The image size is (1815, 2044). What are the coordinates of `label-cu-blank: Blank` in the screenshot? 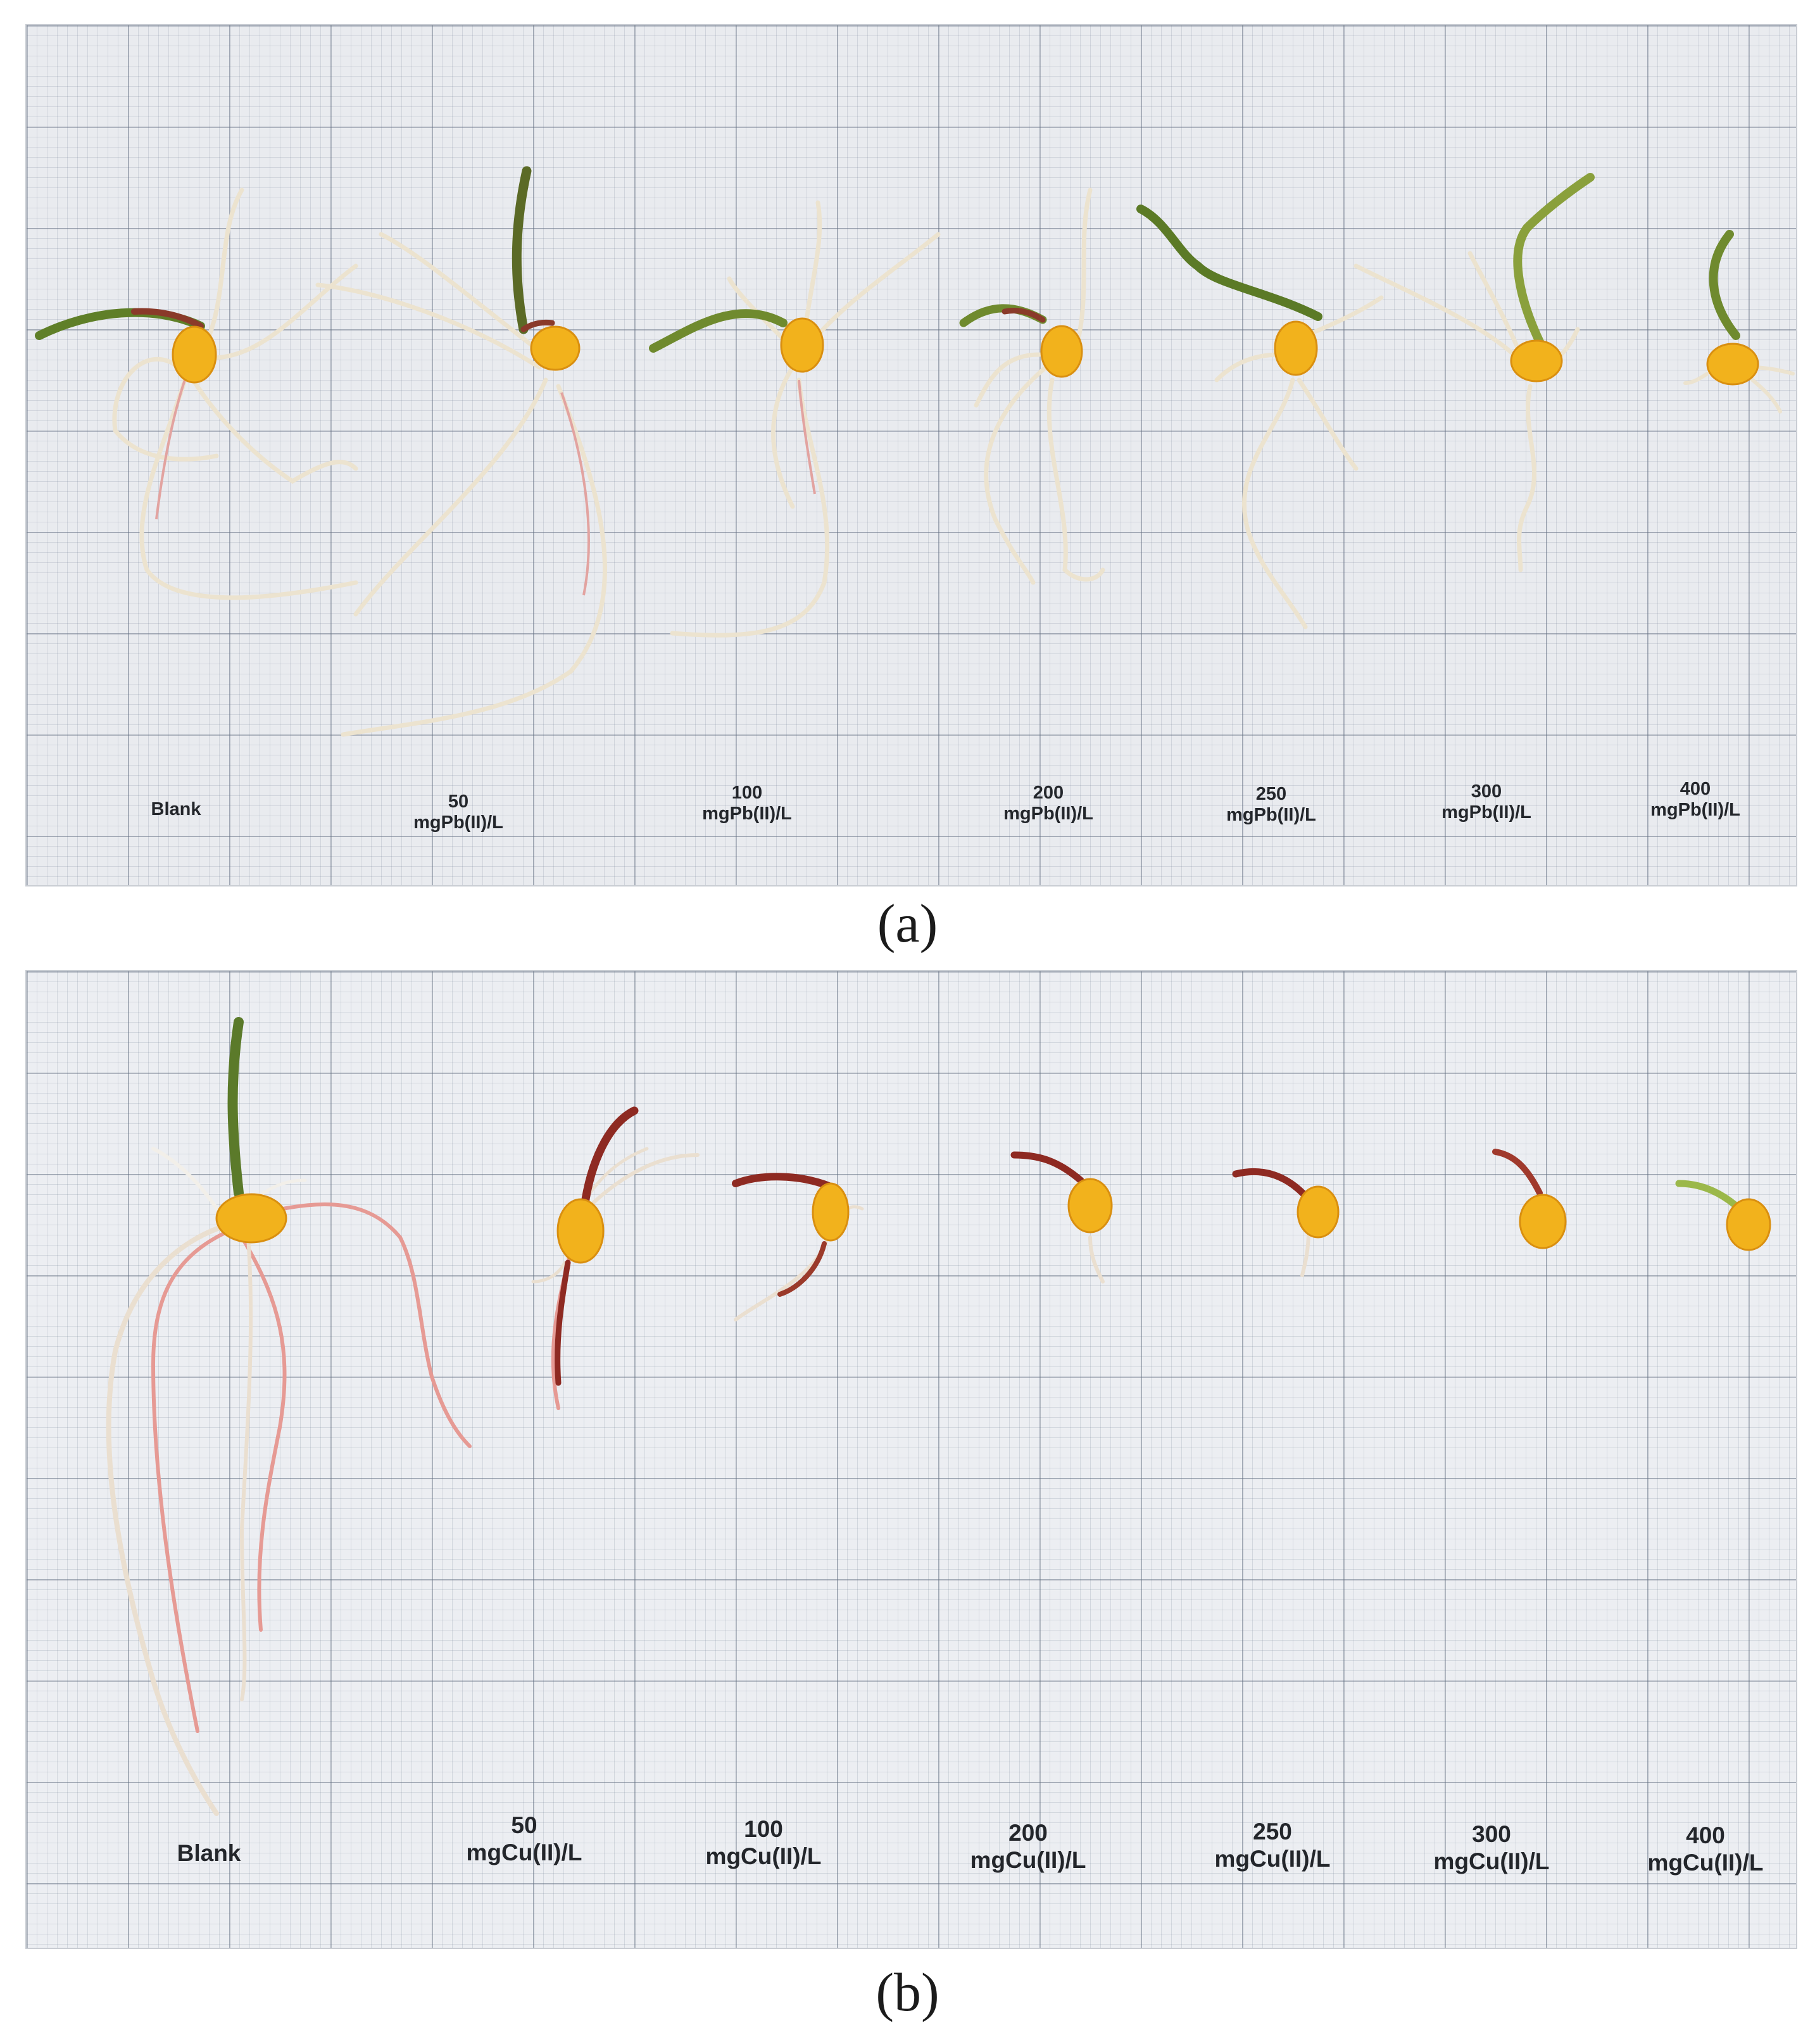 It's located at (209, 1853).